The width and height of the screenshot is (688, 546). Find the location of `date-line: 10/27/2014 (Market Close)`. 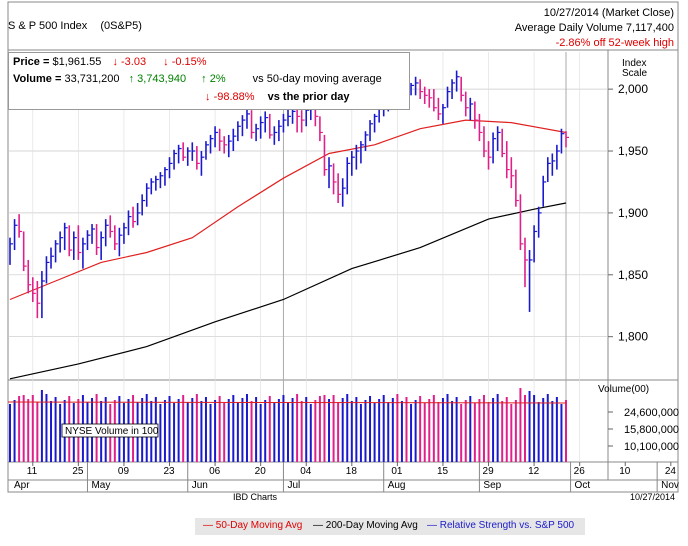

date-line: 10/27/2014 (Market Close) is located at coordinates (608, 13).